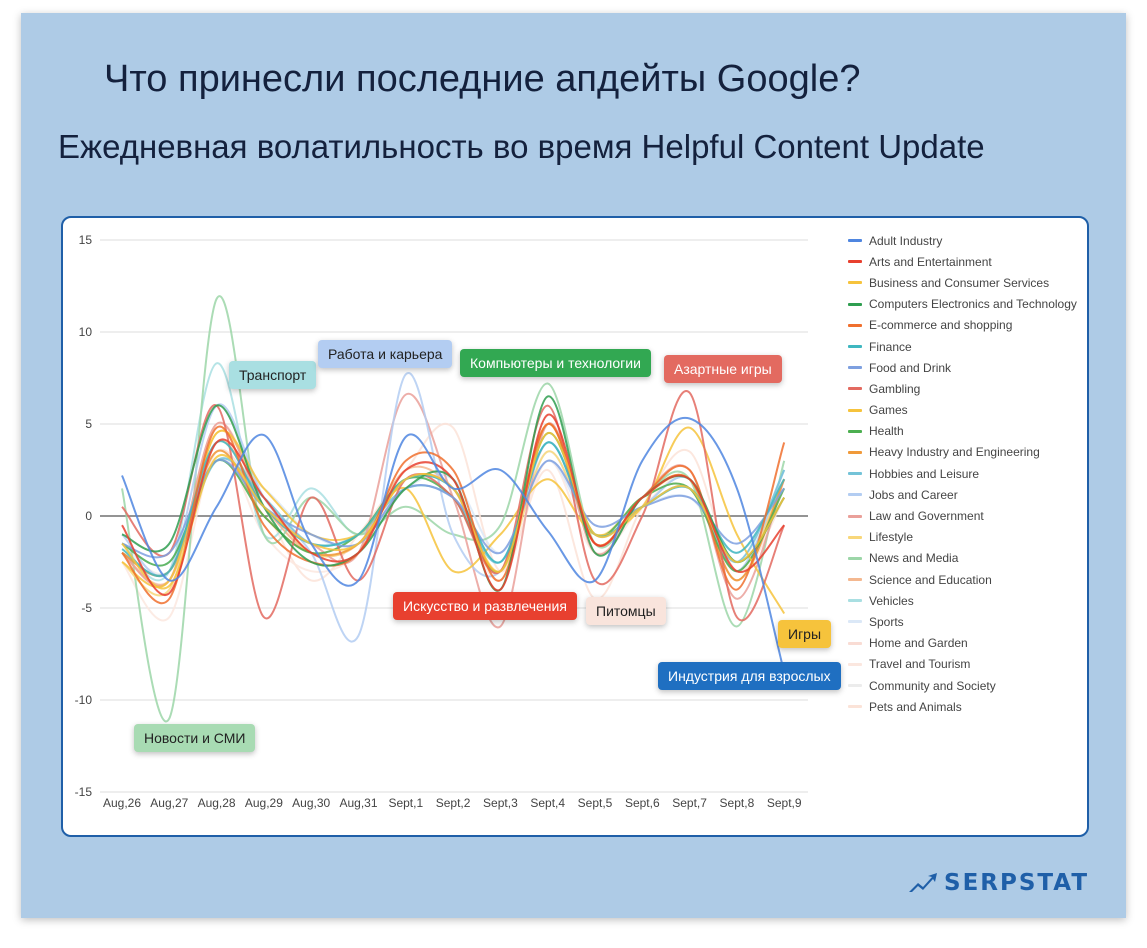  I want to click on legend-label: Science and Education, so click(930, 579).